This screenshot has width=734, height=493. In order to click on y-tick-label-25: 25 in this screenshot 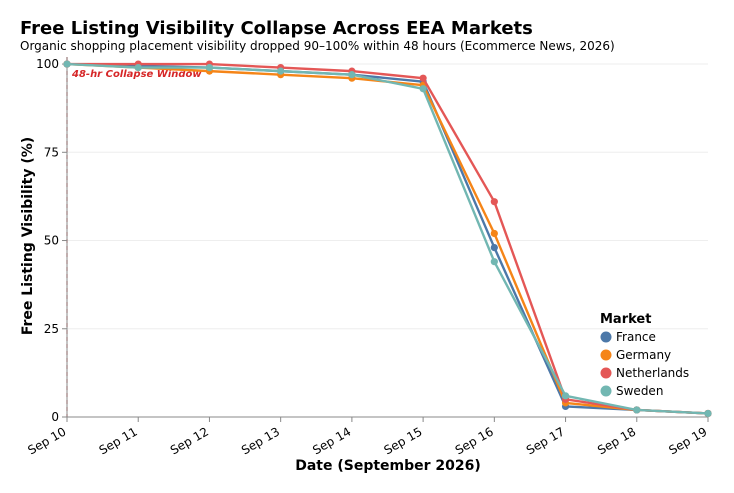, I will do `click(51, 329)`.